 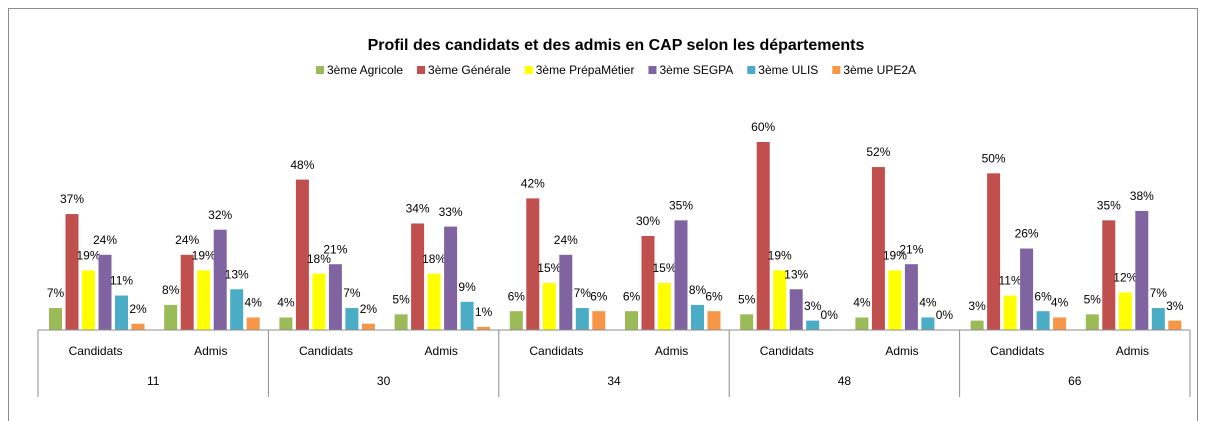 What do you see at coordinates (648, 221) in the screenshot?
I see `data-label: 30%` at bounding box center [648, 221].